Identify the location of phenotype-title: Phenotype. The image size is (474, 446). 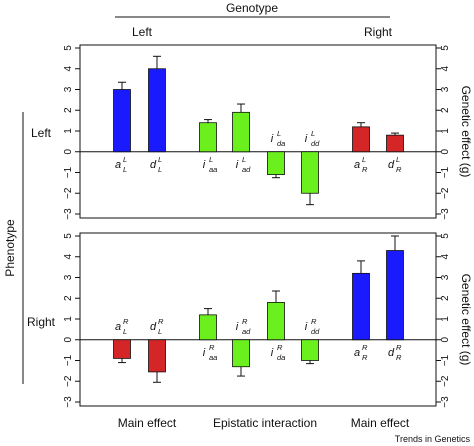
(10, 248).